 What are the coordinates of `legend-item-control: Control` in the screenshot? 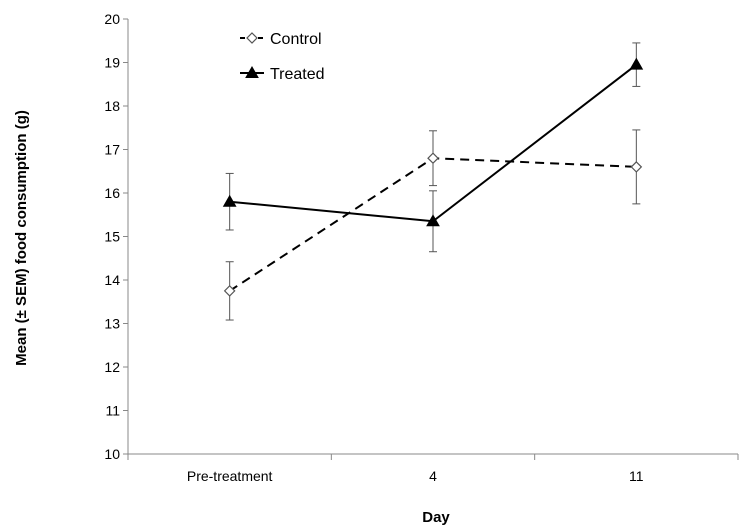 It's located at (281, 39).